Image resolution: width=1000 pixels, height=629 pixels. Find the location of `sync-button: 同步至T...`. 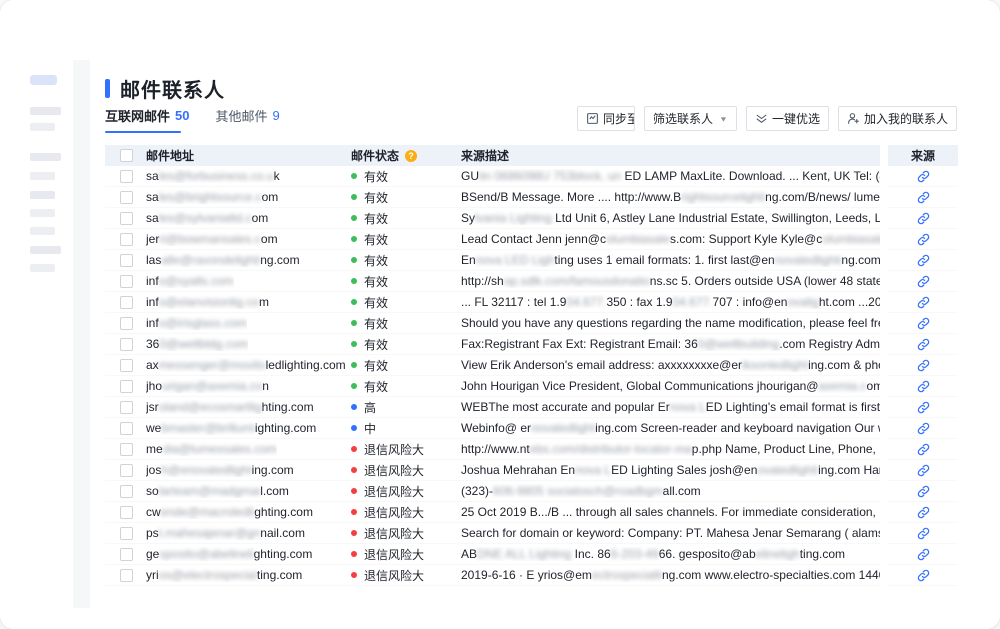

sync-button: 同步至T... is located at coordinates (606, 118).